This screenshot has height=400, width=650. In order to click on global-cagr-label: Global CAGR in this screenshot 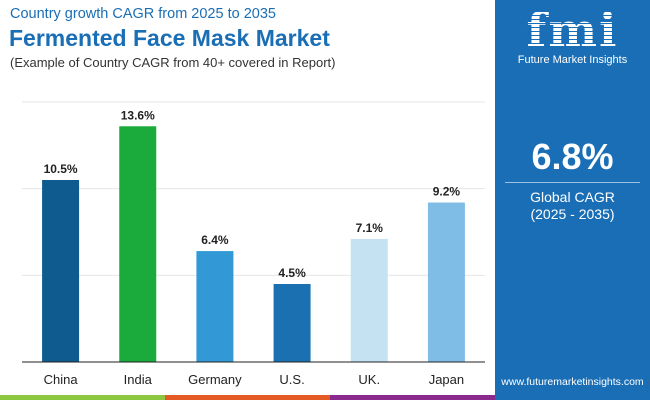, I will do `click(572, 197)`.